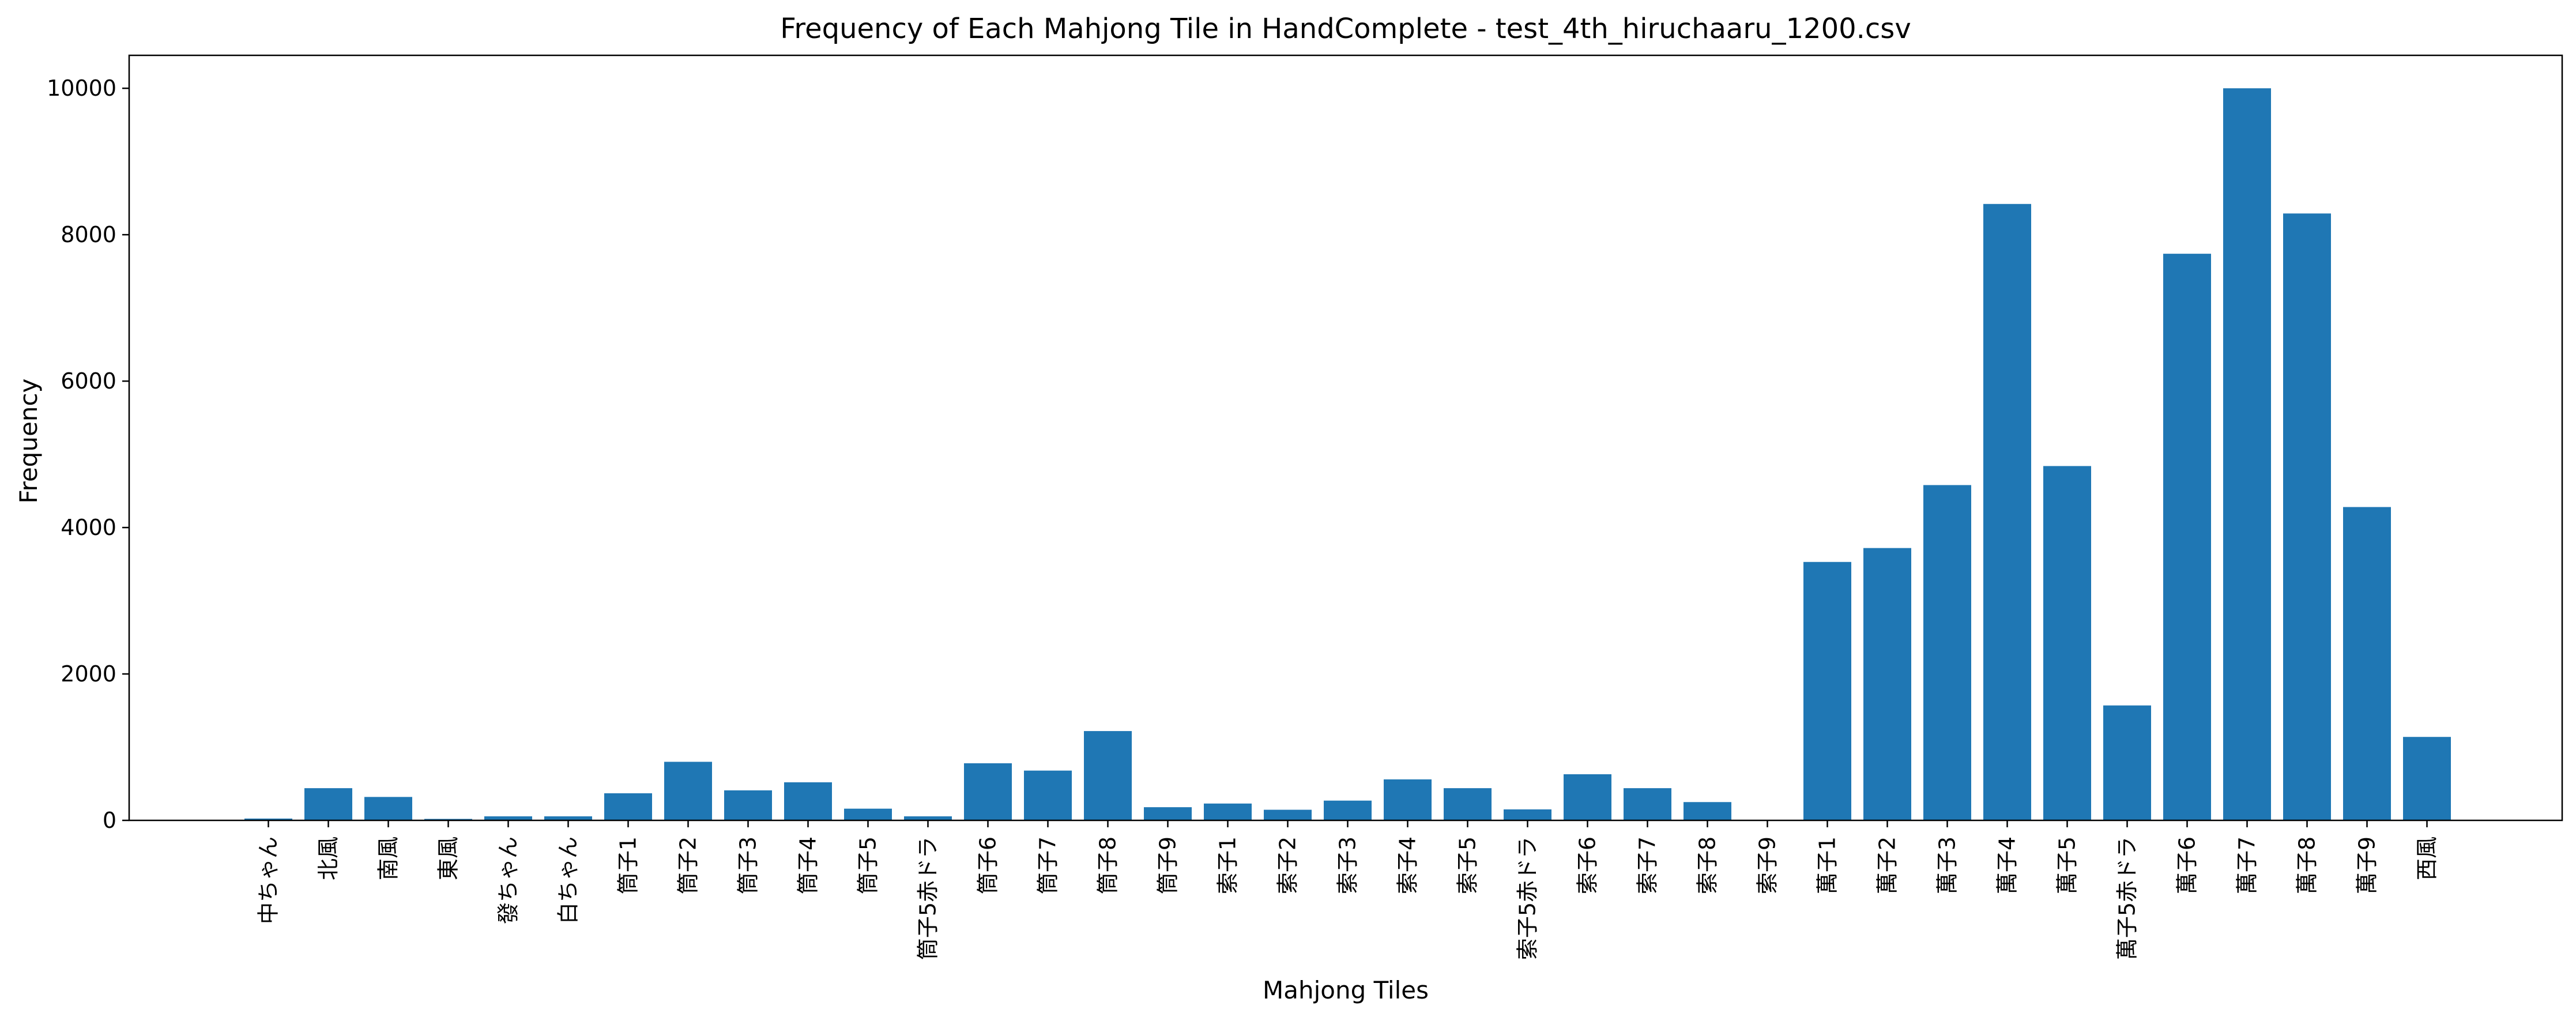 The image size is (2576, 1021). I want to click on x-tick-label: 筒子3, so click(748, 866).